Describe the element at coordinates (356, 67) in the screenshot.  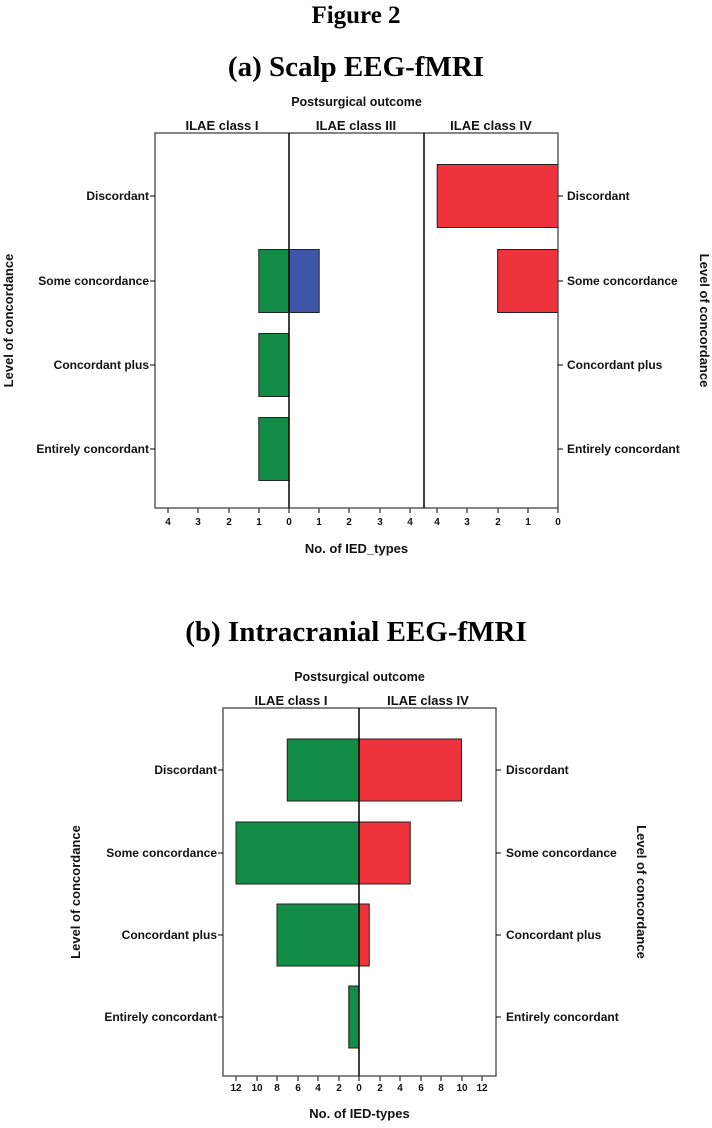
I see `chart-a-title: (a) Scalp EEG-fMRI` at that location.